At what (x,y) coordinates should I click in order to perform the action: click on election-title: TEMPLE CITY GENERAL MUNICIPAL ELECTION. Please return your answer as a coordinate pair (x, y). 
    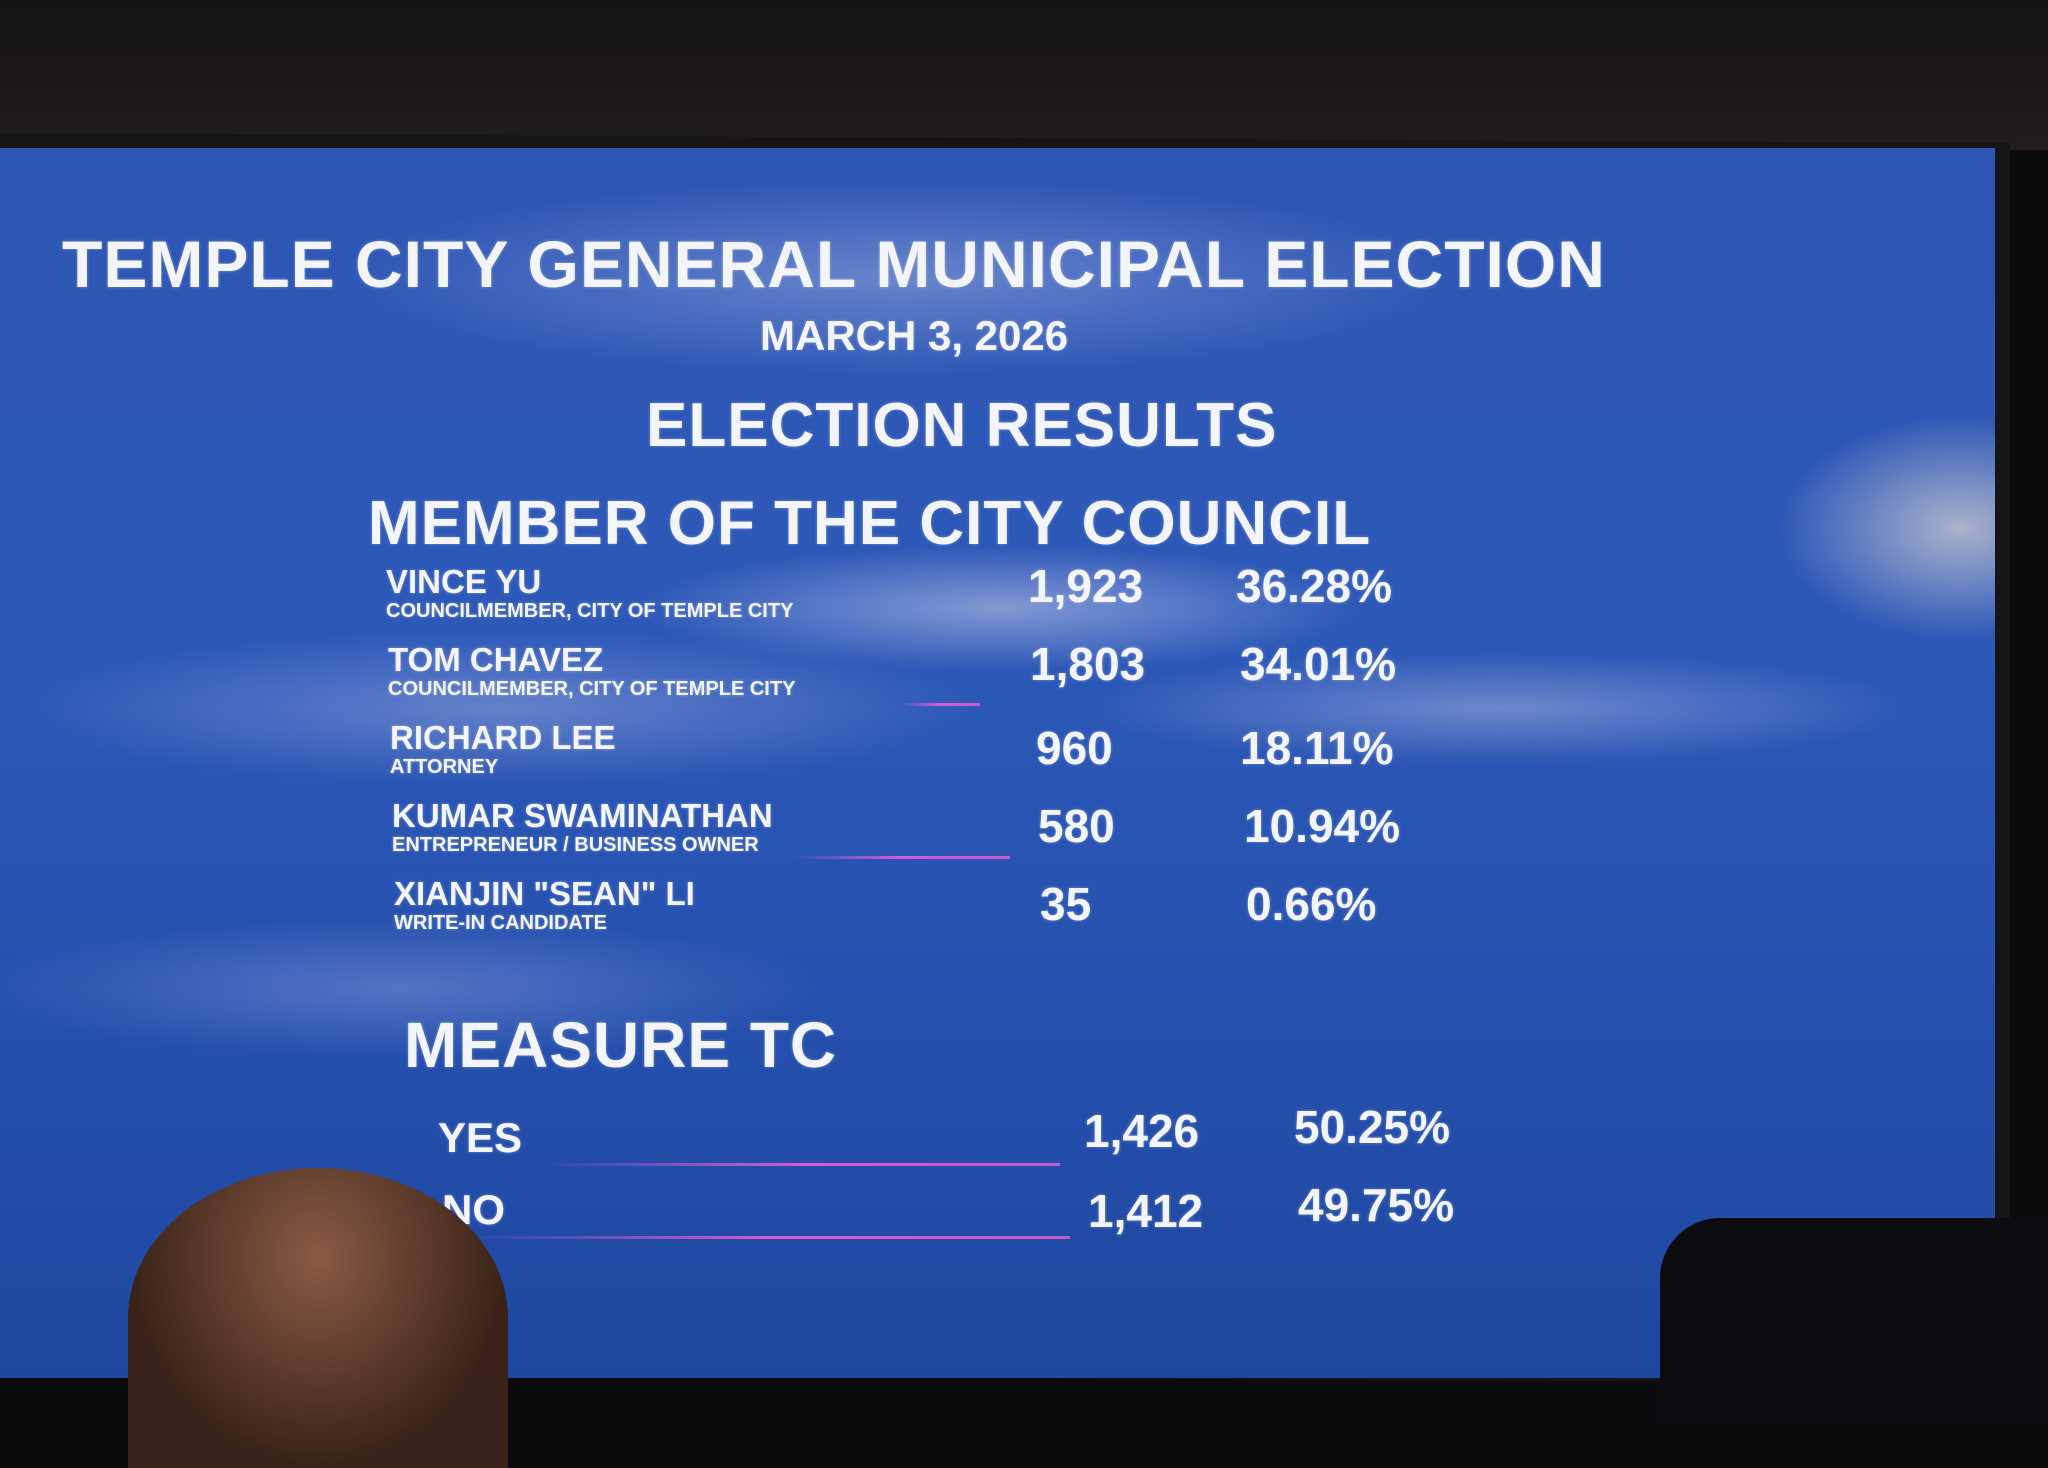
    Looking at the image, I should click on (834, 264).